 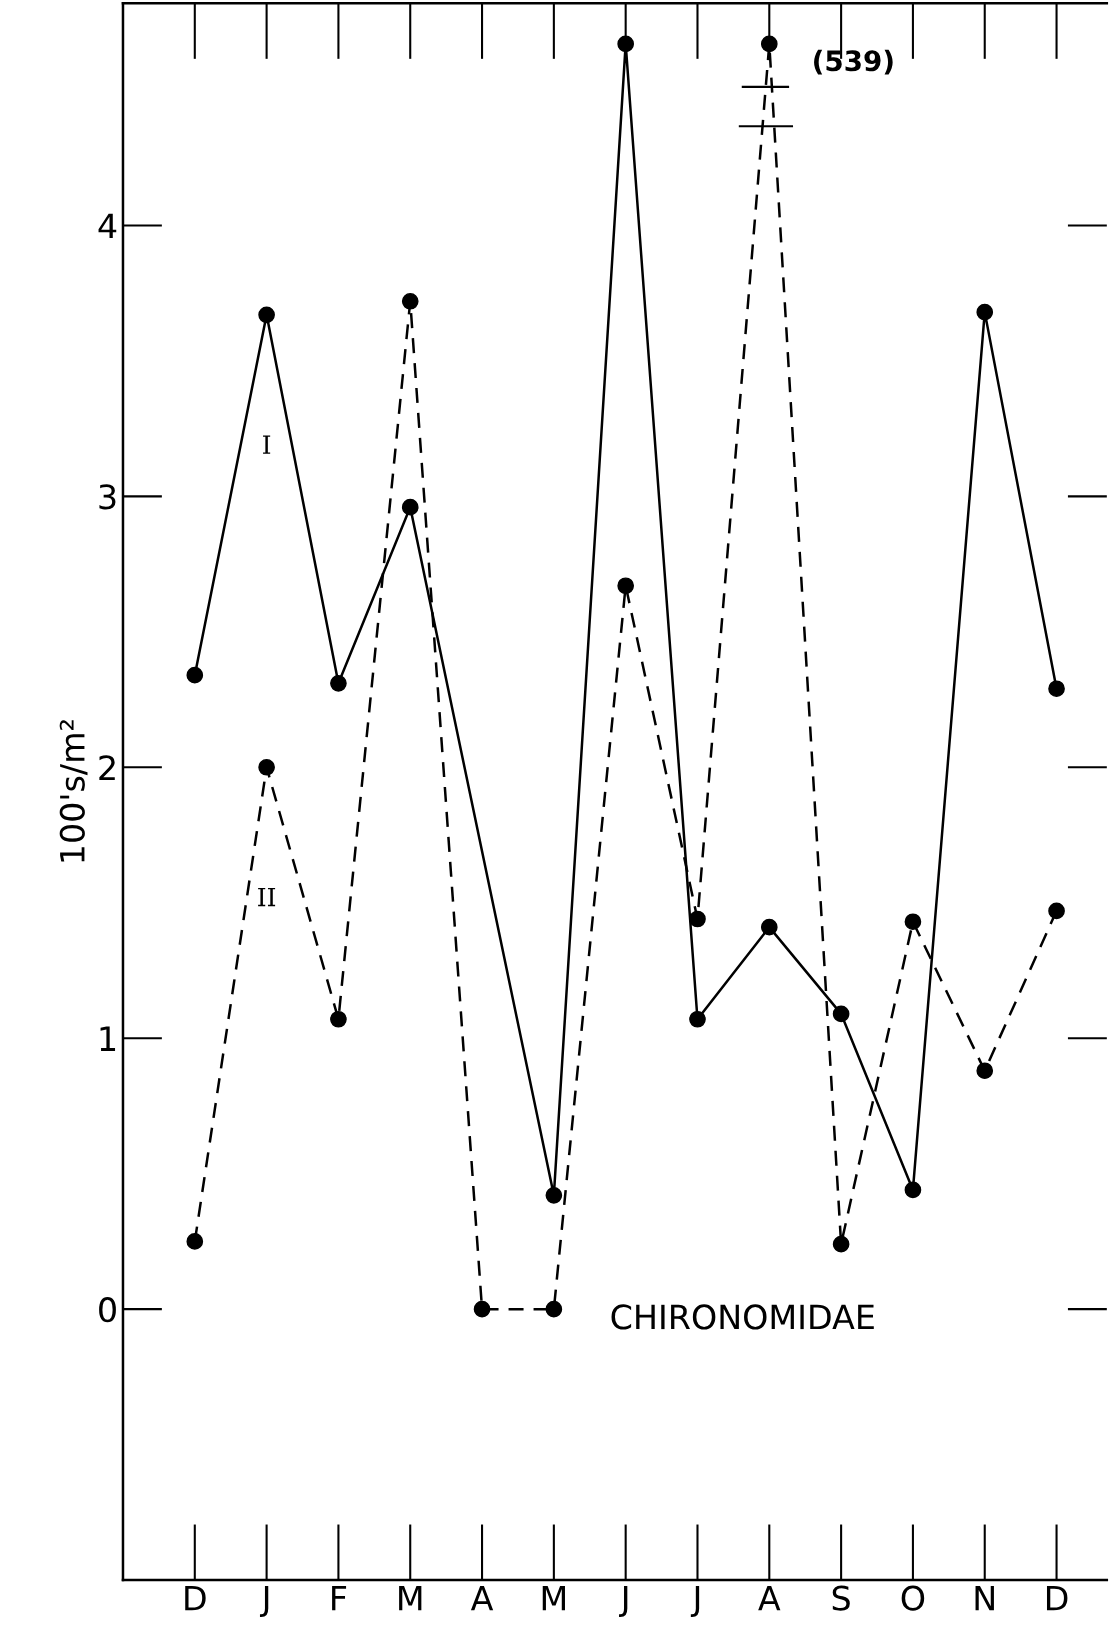 I want to click on x-tick-label: F, so click(x=339, y=1598).